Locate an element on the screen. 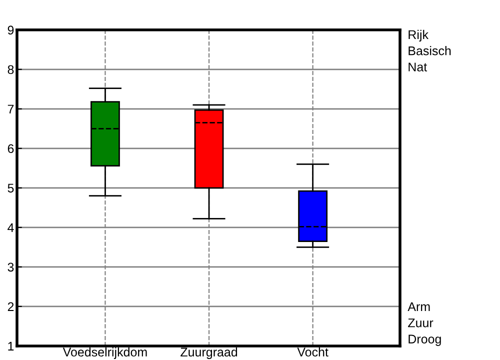 This screenshot has height=360, width=500. y-tick-label: 1 is located at coordinates (11, 346).